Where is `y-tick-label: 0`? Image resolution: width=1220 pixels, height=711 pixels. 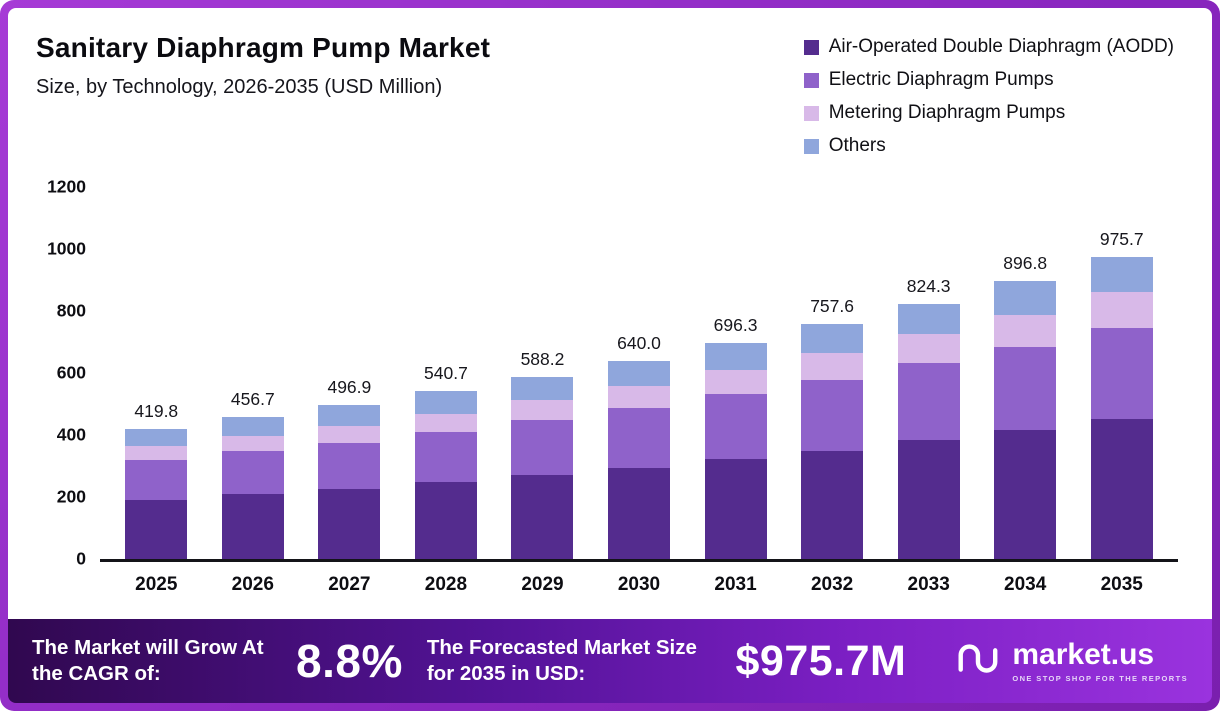 y-tick-label: 0 is located at coordinates (81, 558).